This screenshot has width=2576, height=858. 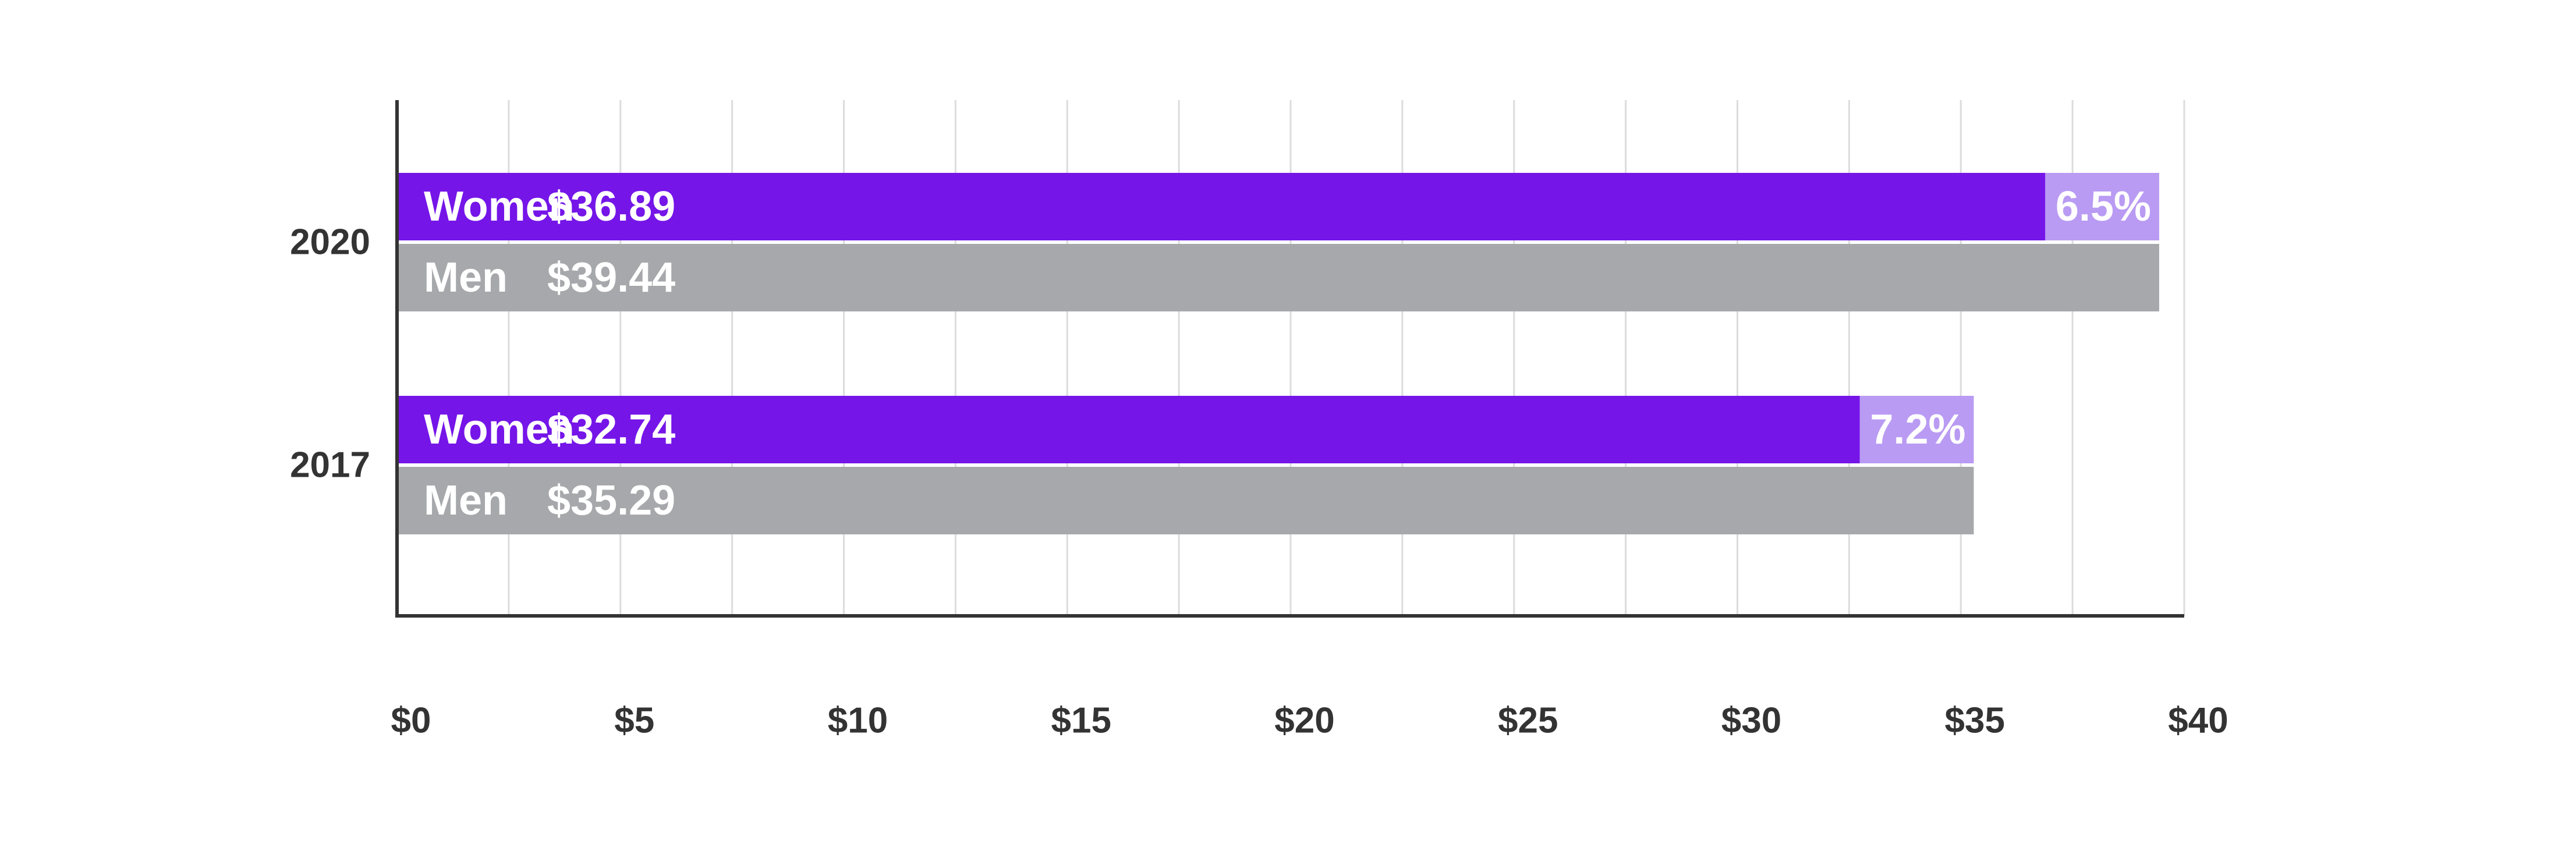 What do you see at coordinates (611, 206) in the screenshot?
I see `women-value-2020: $36.89` at bounding box center [611, 206].